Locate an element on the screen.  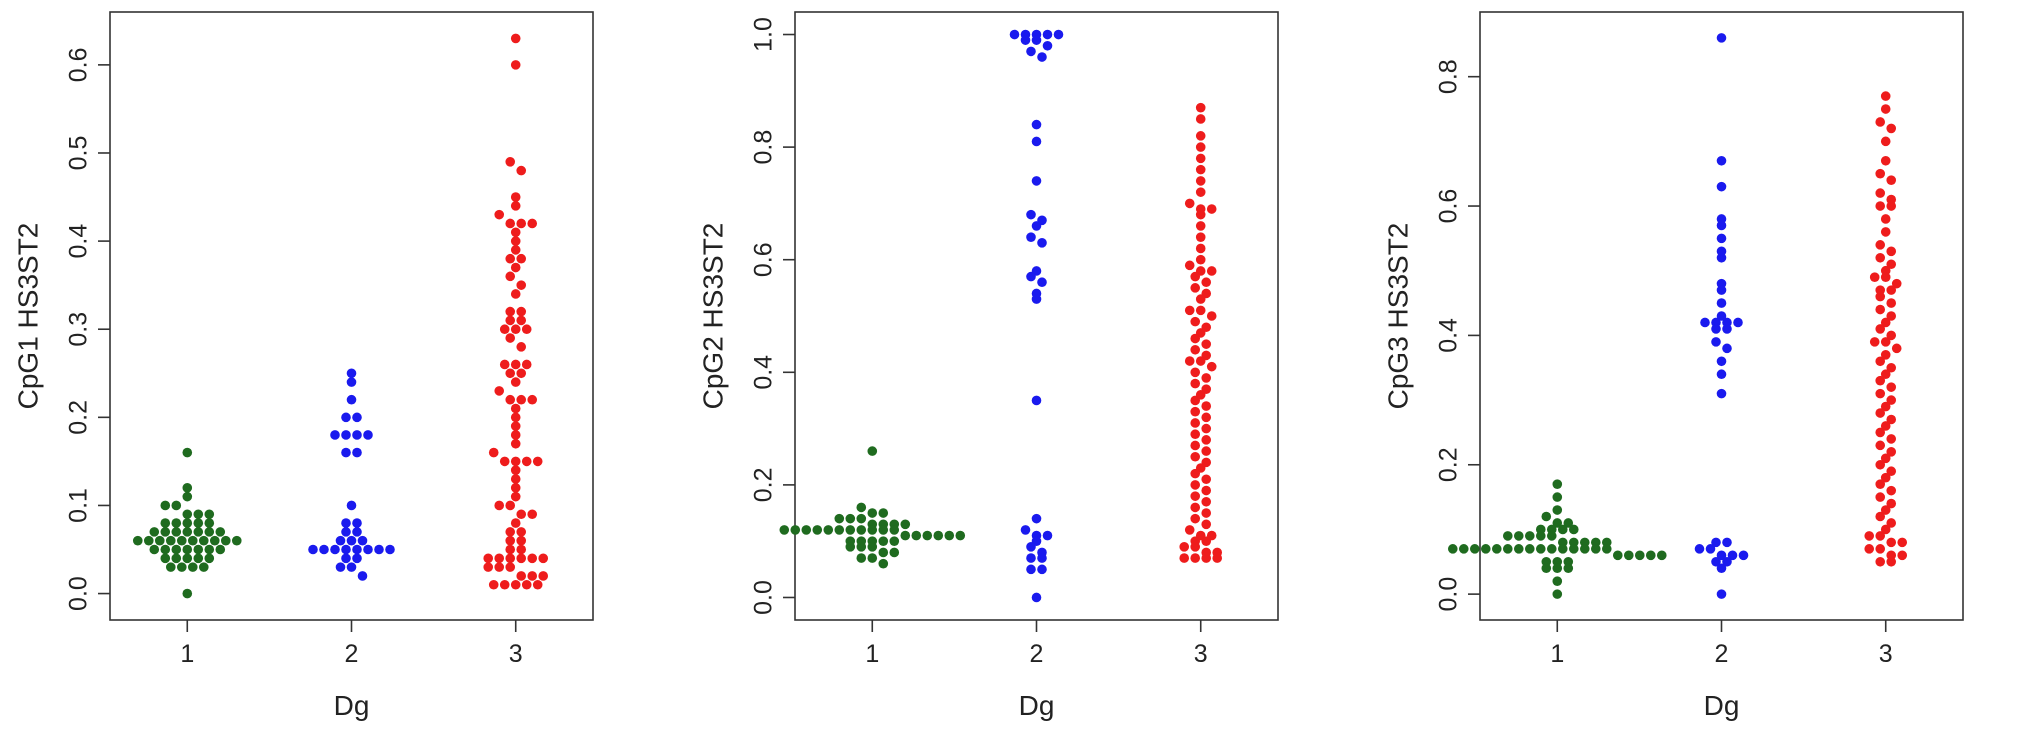
panel-1-ytick-label-5: 0.5 is located at coordinates (79, 153).